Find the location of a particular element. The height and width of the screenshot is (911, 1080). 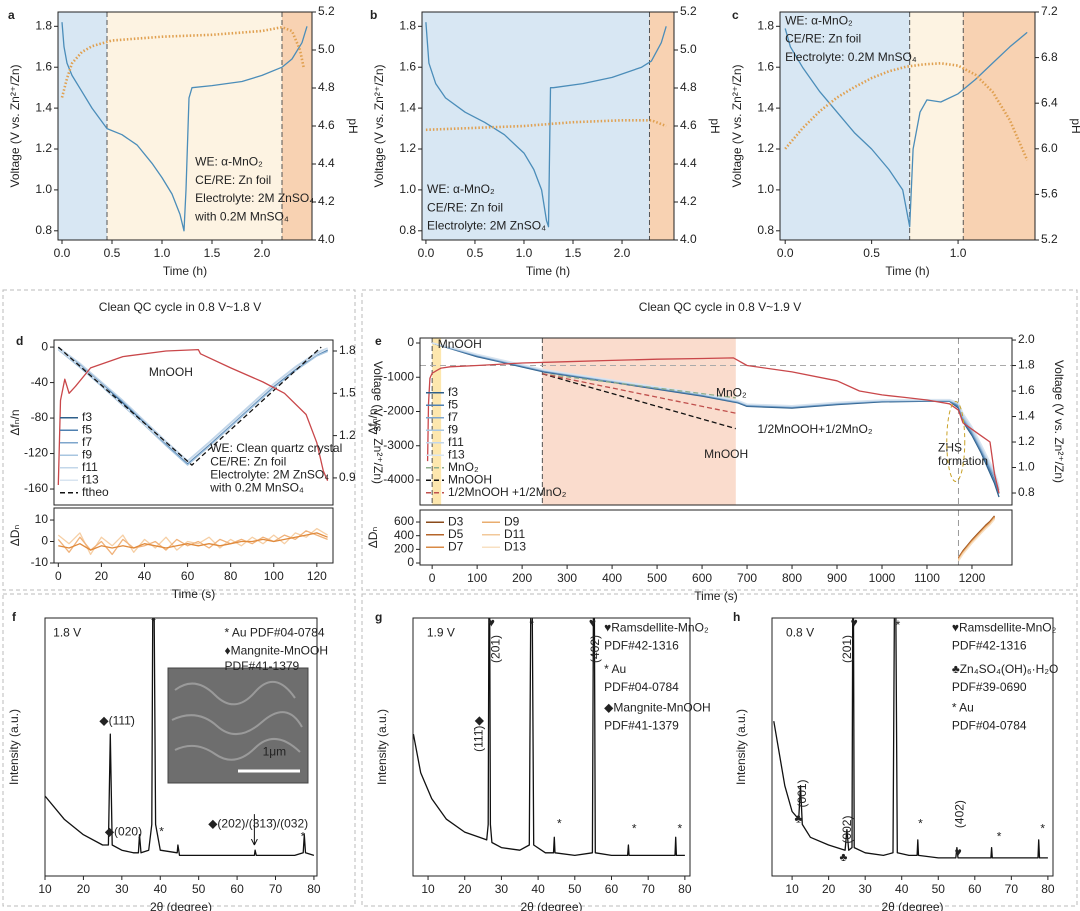

legend-label: f11 is located at coordinates (456, 442).